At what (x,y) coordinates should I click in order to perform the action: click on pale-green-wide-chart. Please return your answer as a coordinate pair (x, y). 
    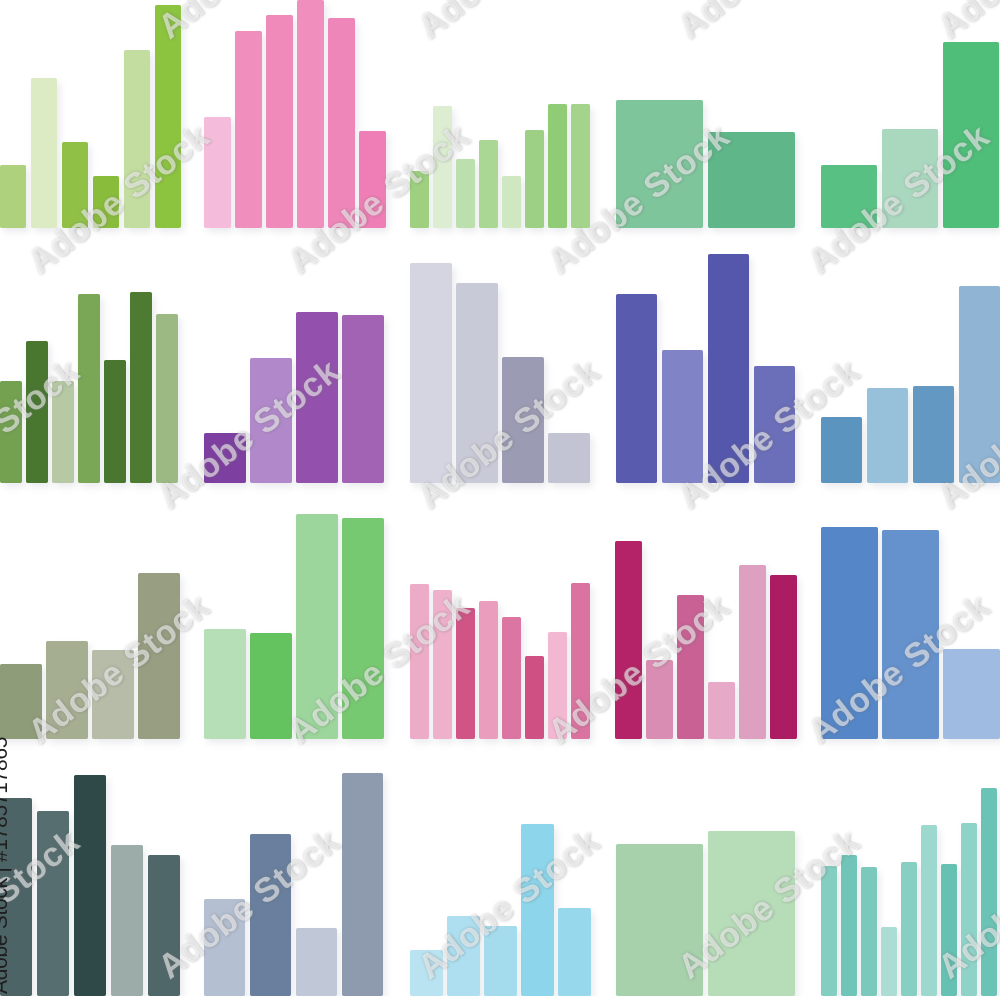
    Looking at the image, I should click on (705, 866).